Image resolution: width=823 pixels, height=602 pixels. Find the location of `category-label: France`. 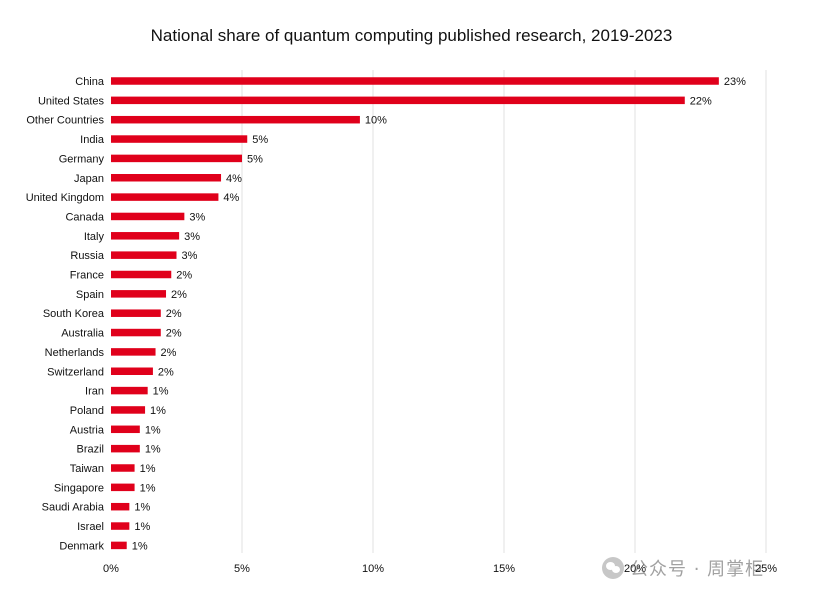

category-label: France is located at coordinates (87, 276).